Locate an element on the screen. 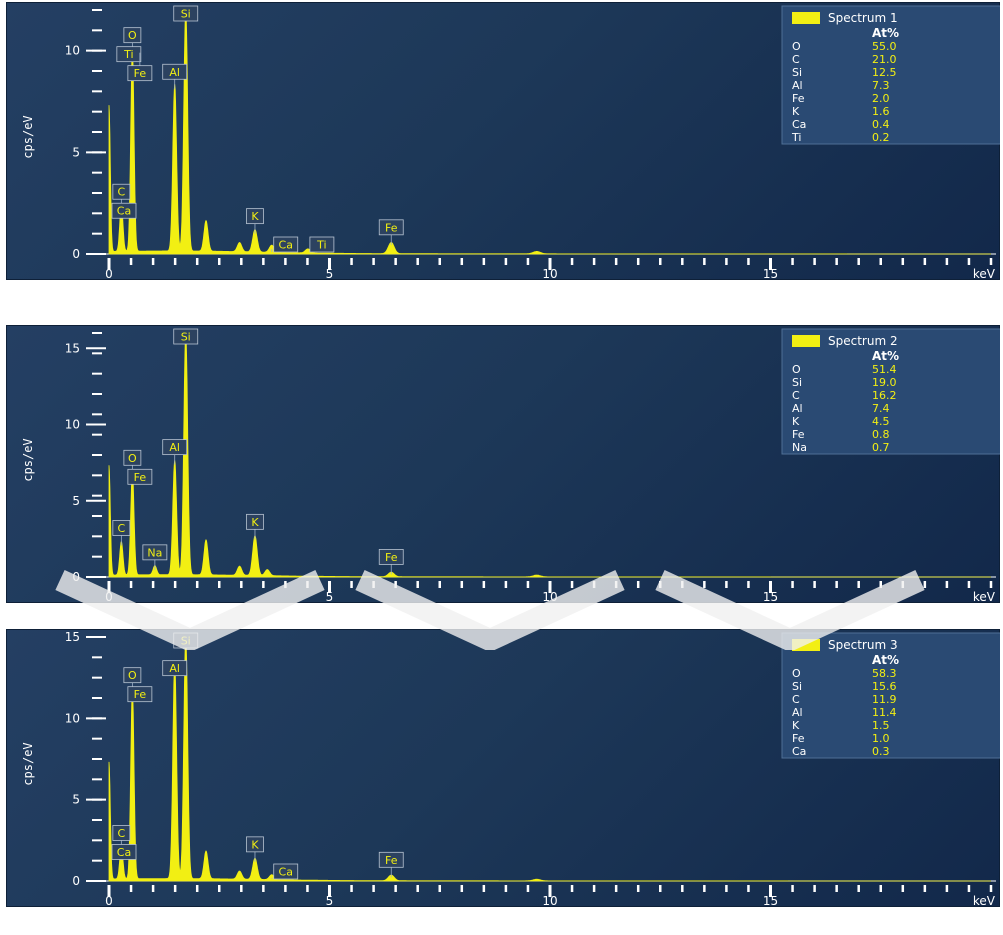 This screenshot has width=1003, height=935. legend-value: 11.4 is located at coordinates (884, 712).